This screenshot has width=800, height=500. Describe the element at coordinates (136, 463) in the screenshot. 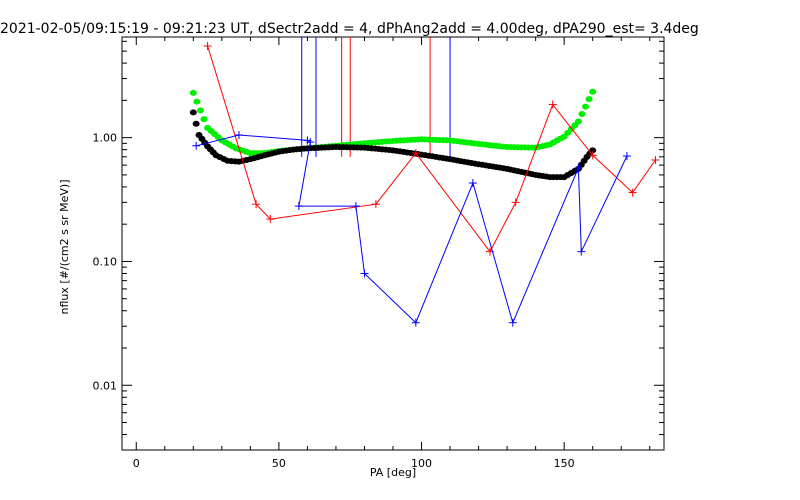

I see `x-tick-label: 0` at that location.